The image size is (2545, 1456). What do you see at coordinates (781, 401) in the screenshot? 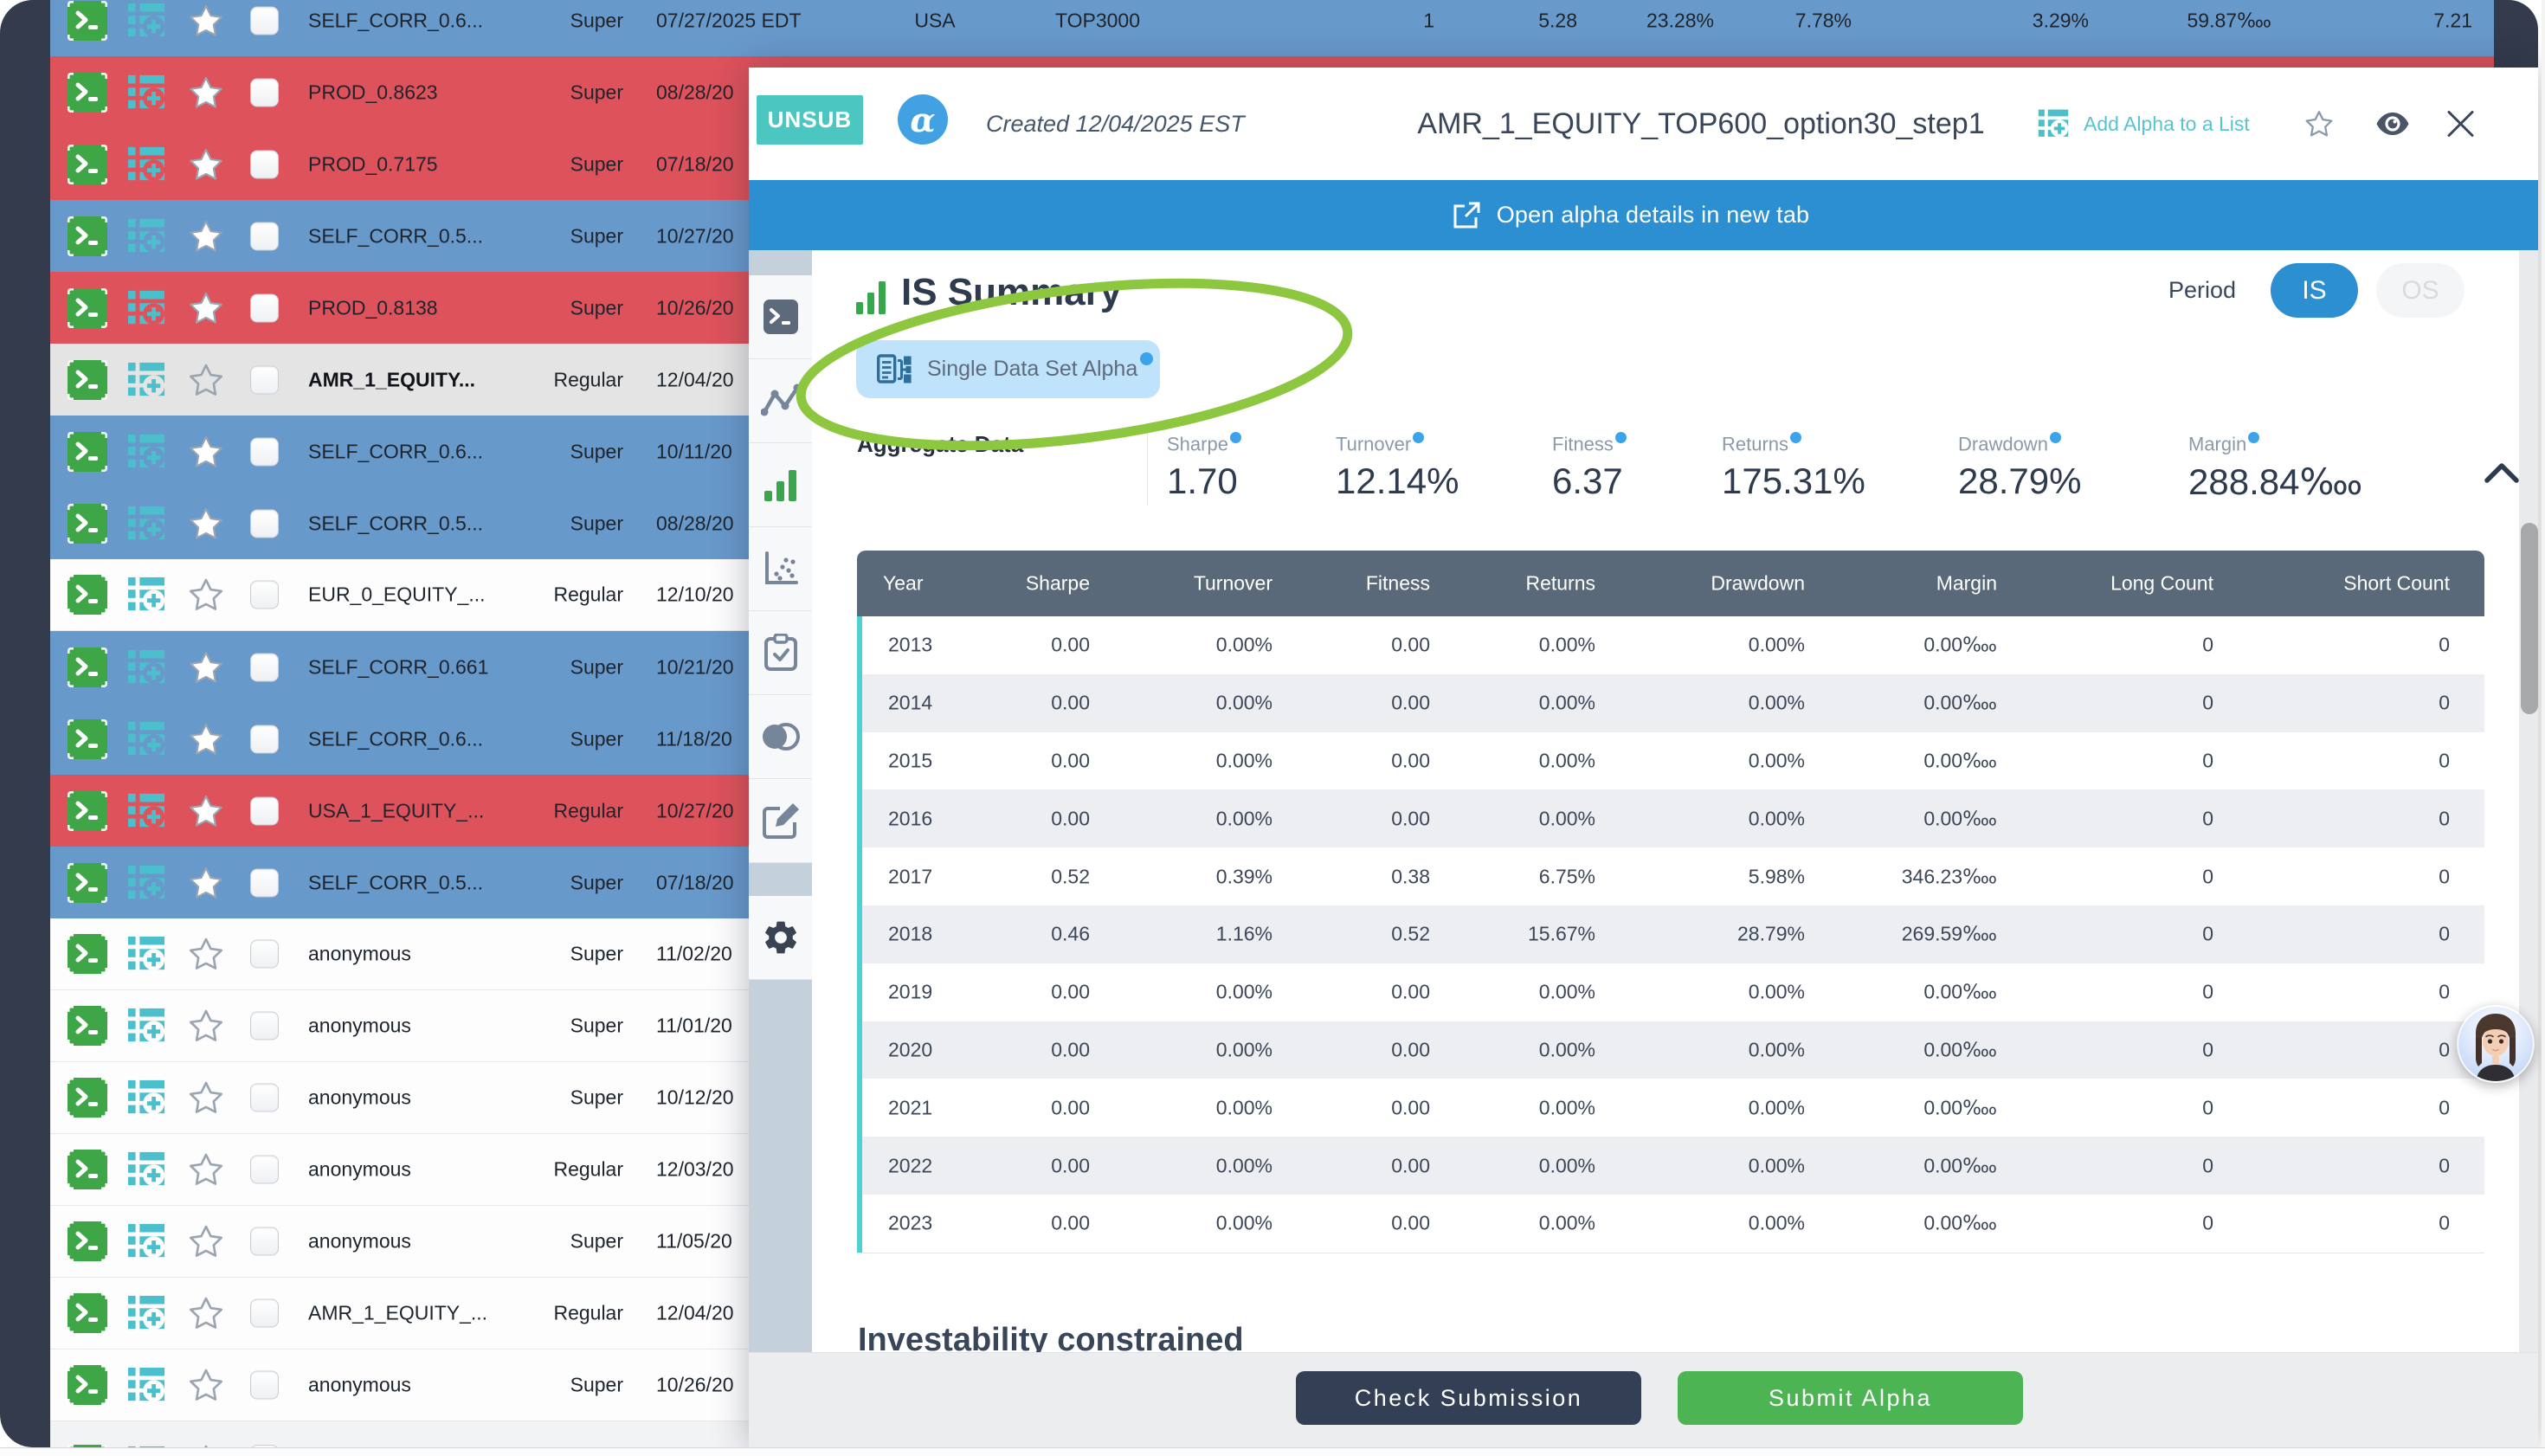
I see `sidebar-item-performance` at bounding box center [781, 401].